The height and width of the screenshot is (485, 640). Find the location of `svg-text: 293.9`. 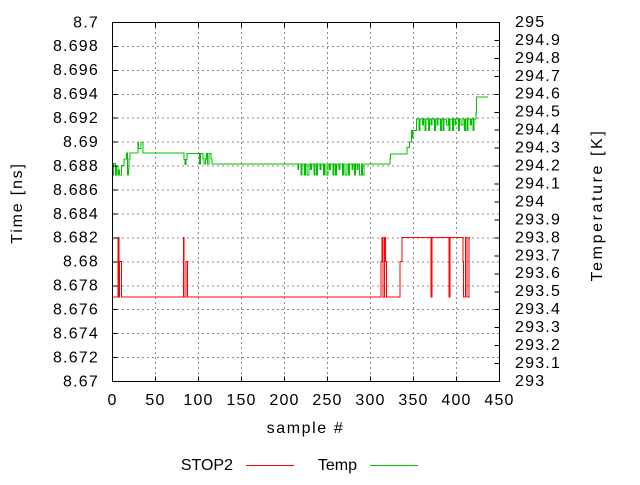

svg-text: 293.9 is located at coordinates (538, 219).